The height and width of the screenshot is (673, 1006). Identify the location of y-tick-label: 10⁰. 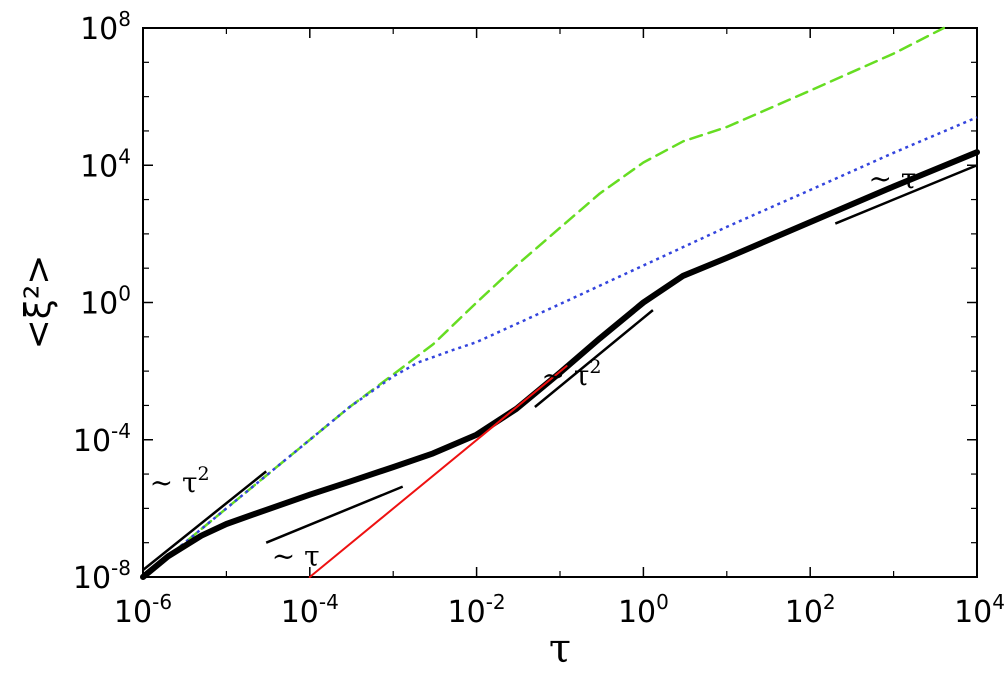
(105, 302).